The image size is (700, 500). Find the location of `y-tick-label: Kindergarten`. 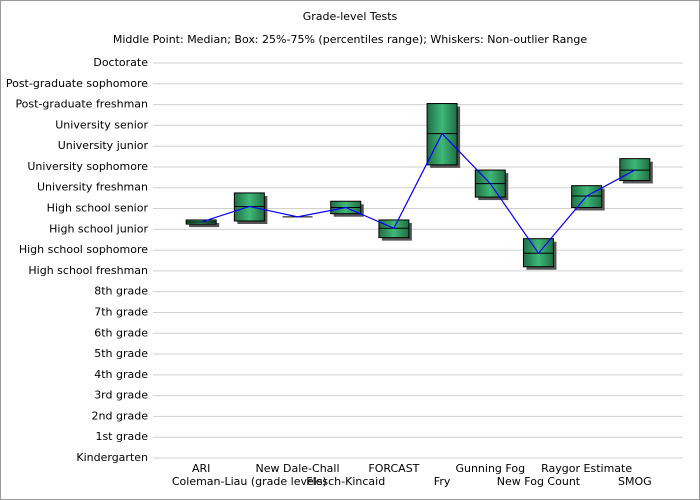

y-tick-label: Kindergarten is located at coordinates (112, 457).